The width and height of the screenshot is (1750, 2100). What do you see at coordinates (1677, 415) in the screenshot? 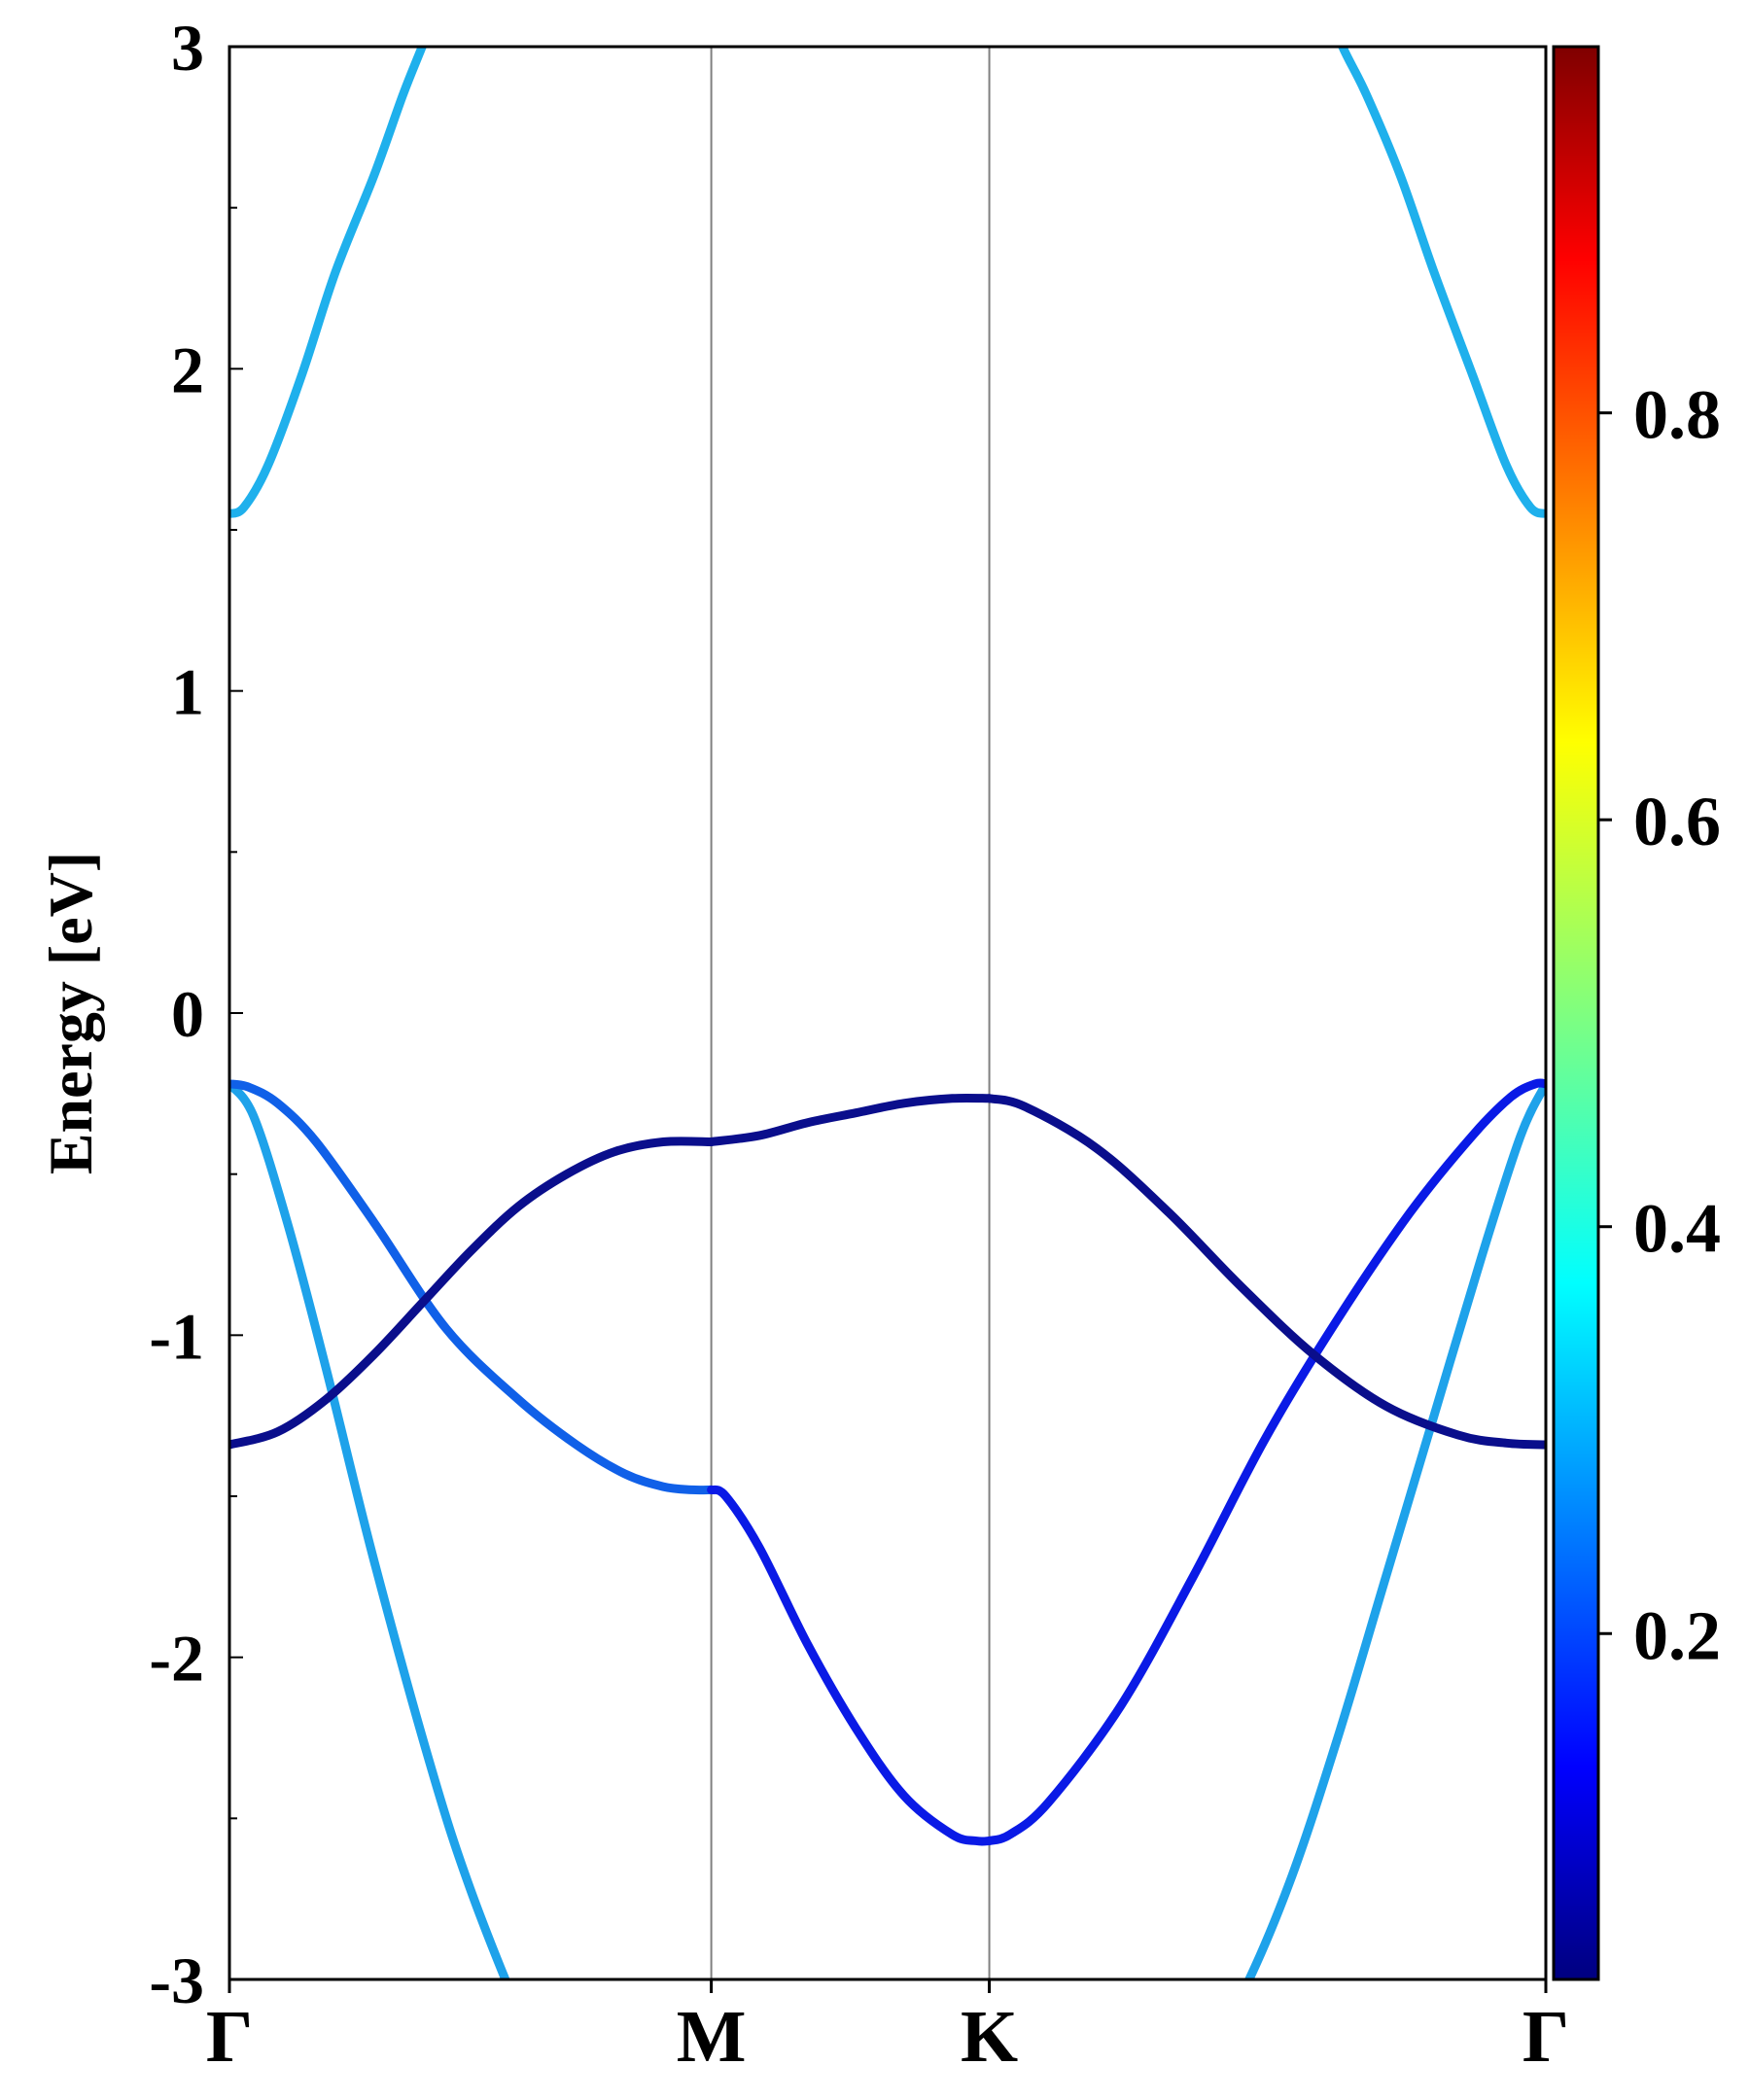
I see `colorbar-tick-label: 0.8` at bounding box center [1677, 415].